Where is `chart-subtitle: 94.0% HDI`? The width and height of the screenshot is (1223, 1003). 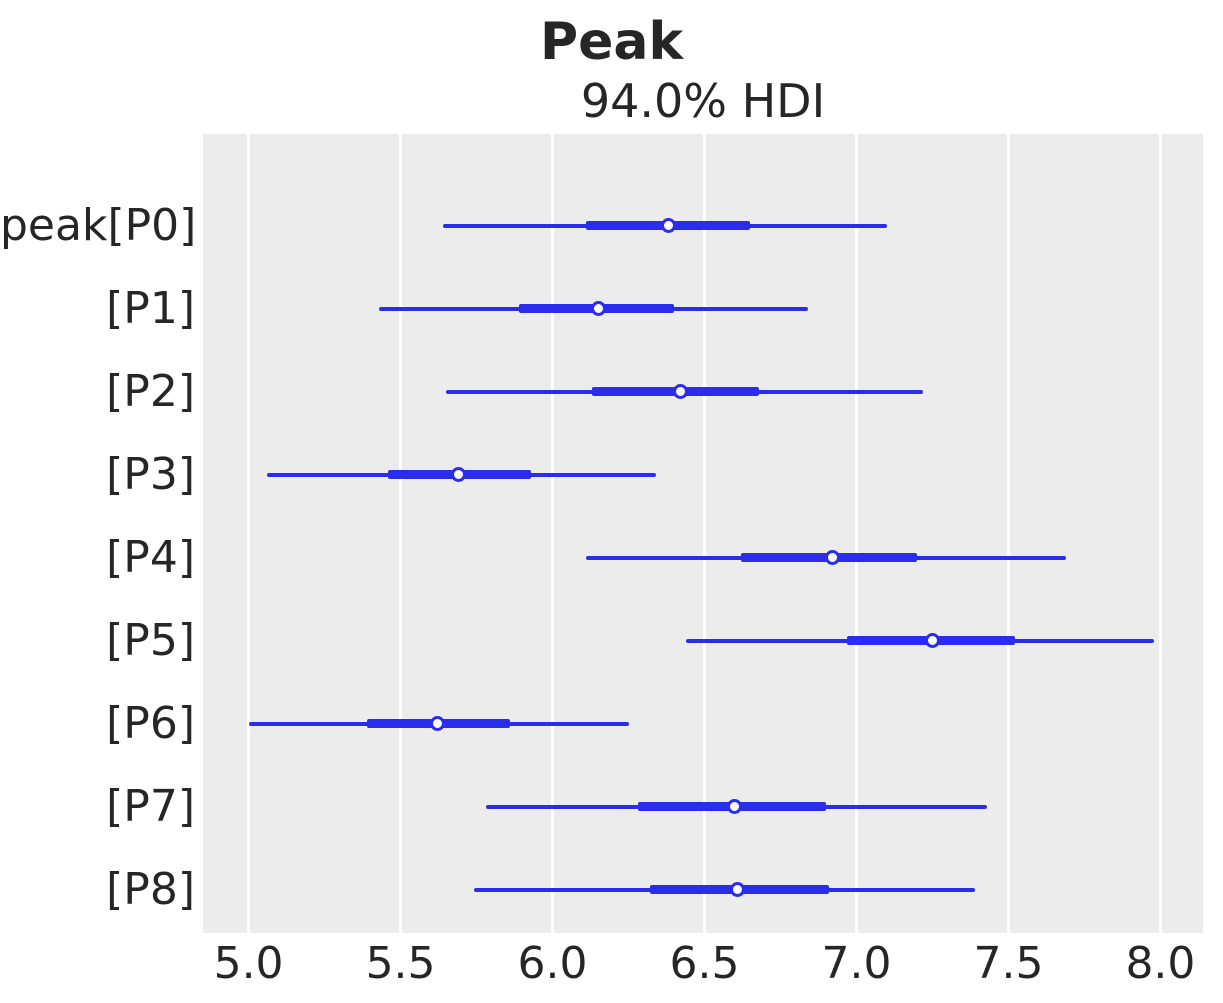
chart-subtitle: 94.0% HDI is located at coordinates (703, 101).